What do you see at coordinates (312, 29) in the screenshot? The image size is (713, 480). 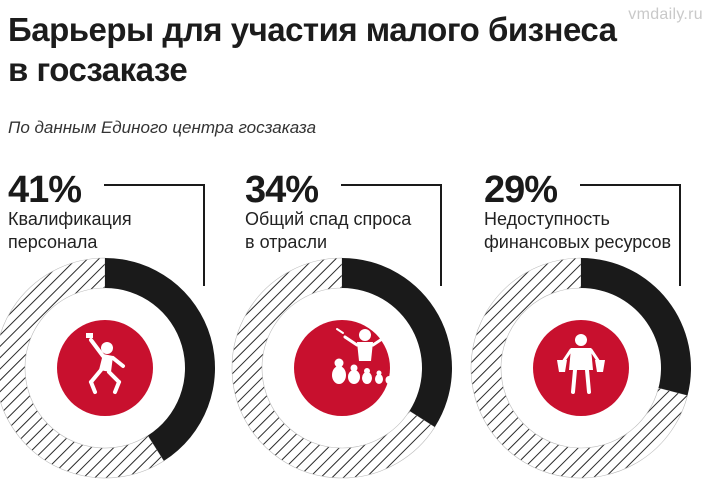 I see `title-line-1: Барьеры для участия малого бизнеса` at bounding box center [312, 29].